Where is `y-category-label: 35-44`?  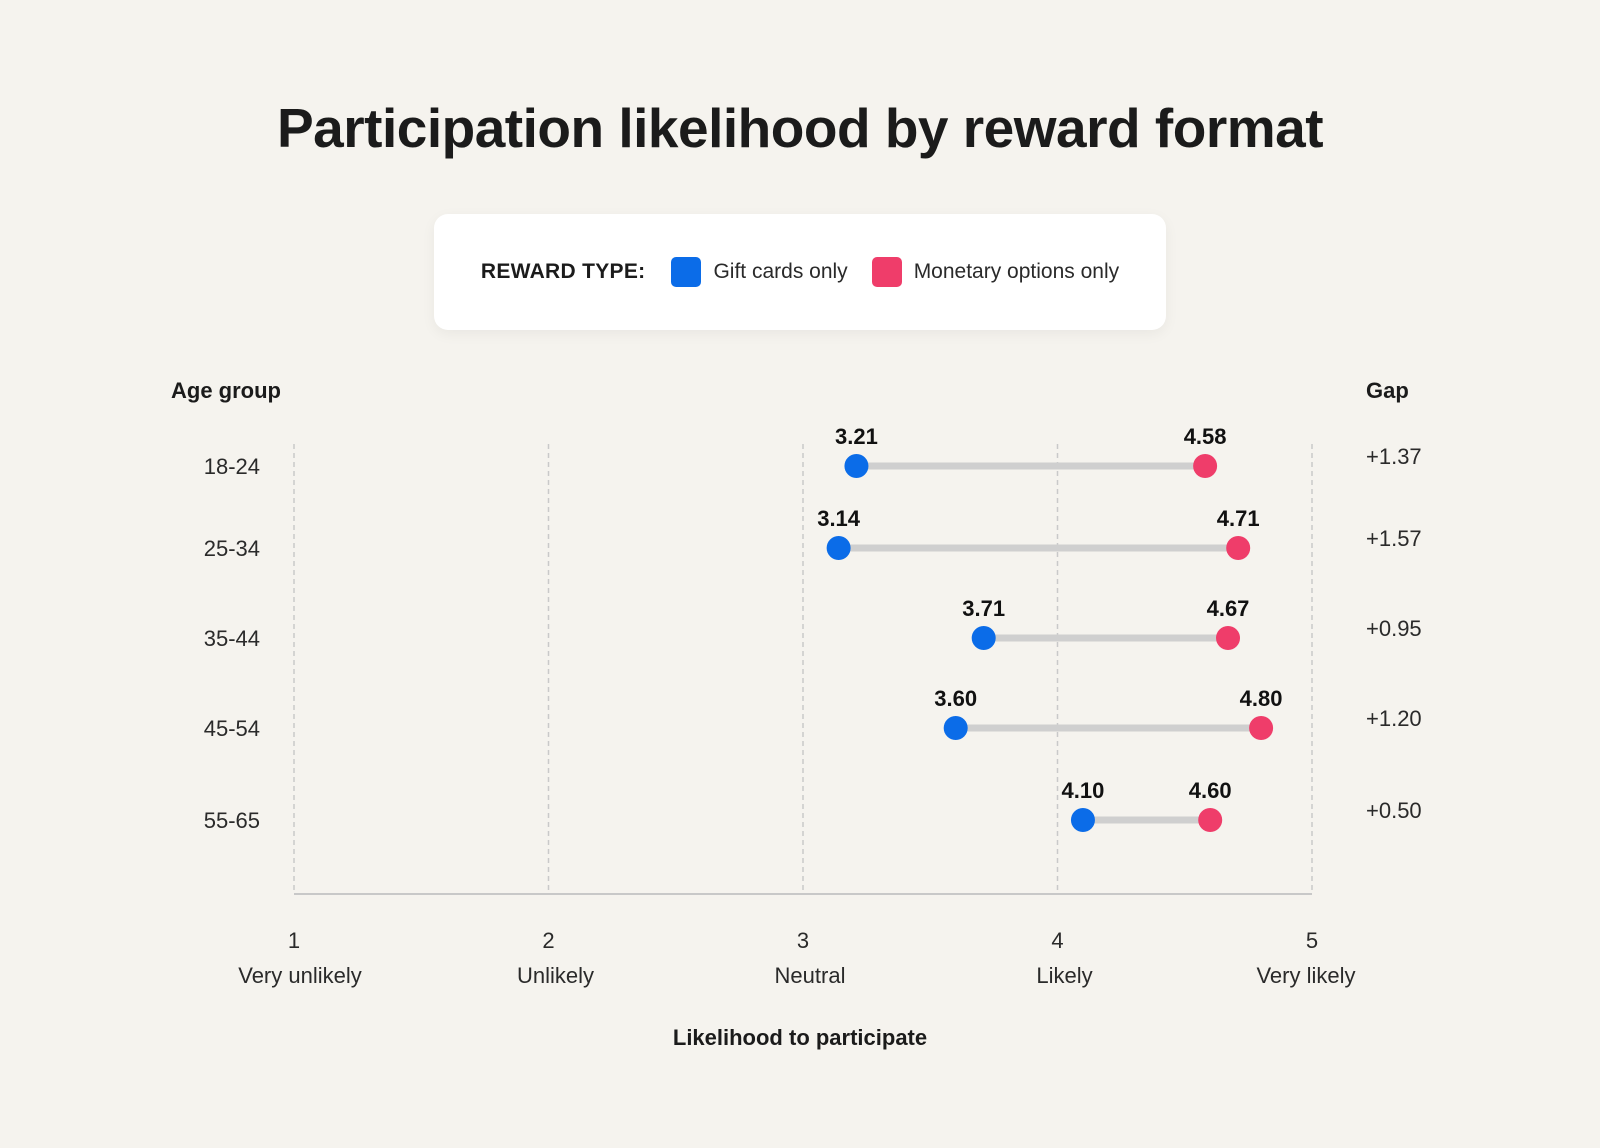 y-category-label: 35-44 is located at coordinates (232, 638).